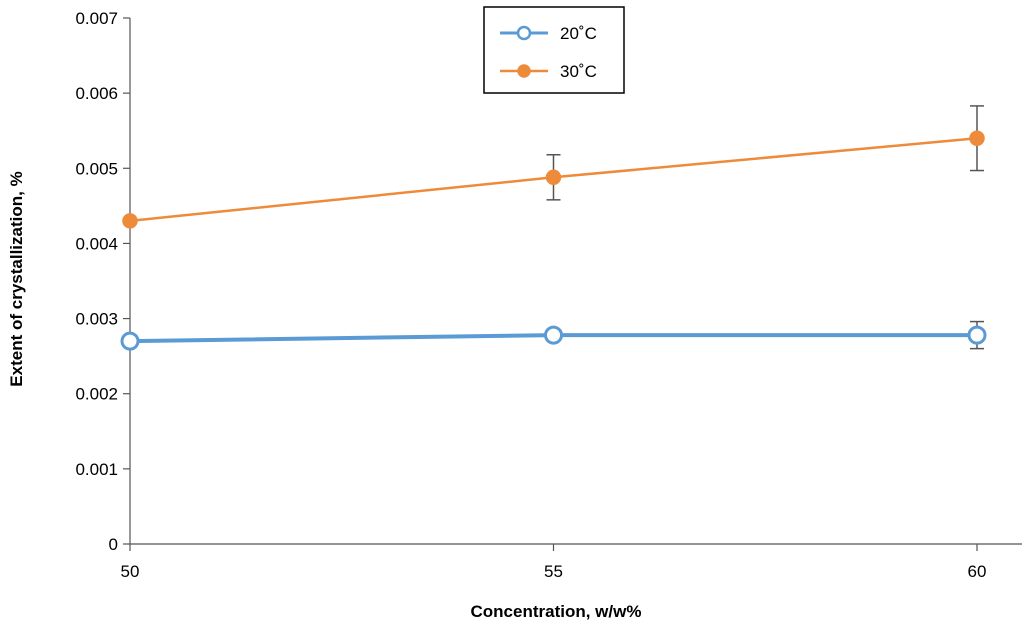 The height and width of the screenshot is (628, 1024). I want to click on x-ticks: 50 55 60, so click(554, 562).